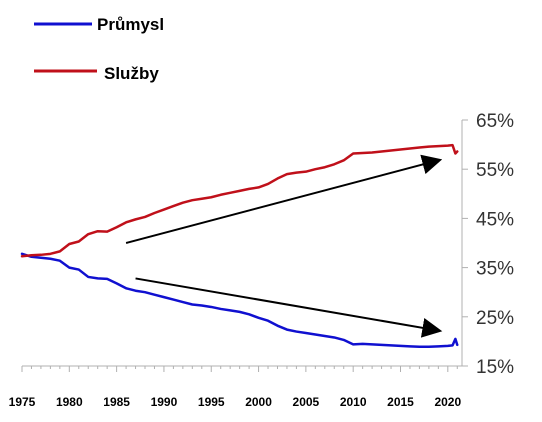 The image size is (542, 422). Describe the element at coordinates (116, 402) in the screenshot. I see `x-tick-label: 1985` at that location.